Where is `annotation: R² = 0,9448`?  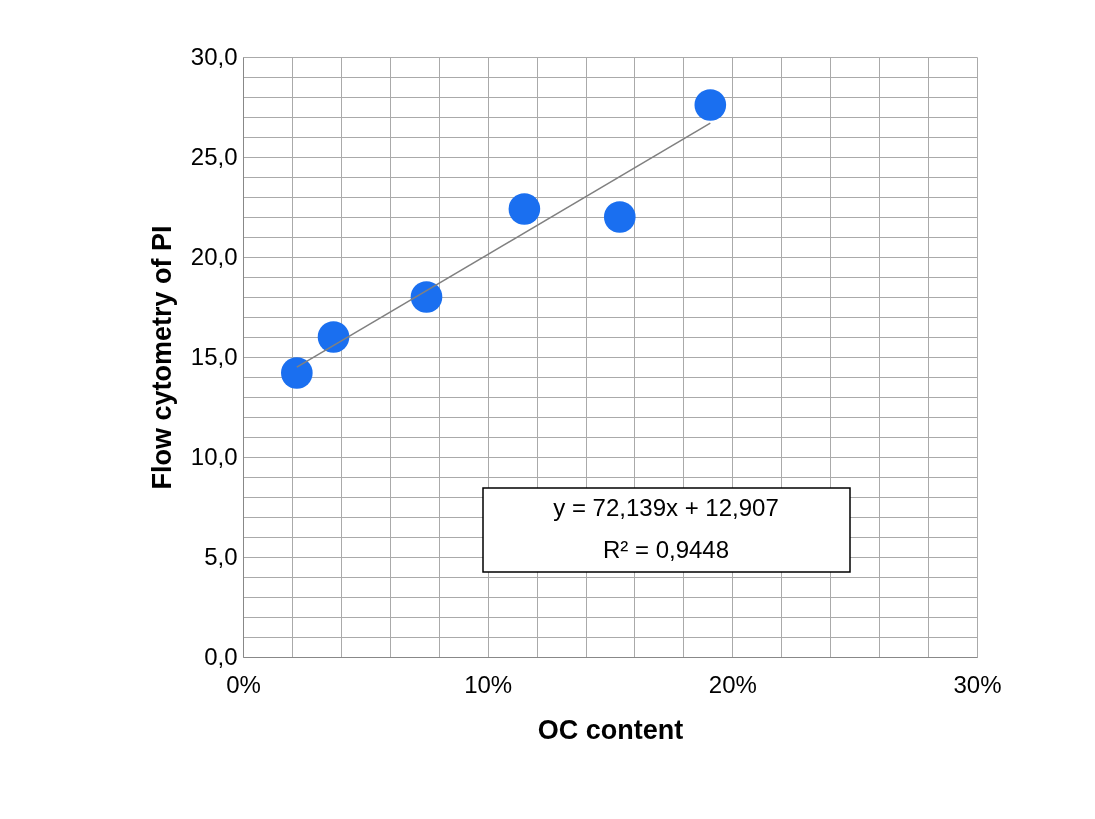
annotation: R² = 0,9448 is located at coordinates (666, 549).